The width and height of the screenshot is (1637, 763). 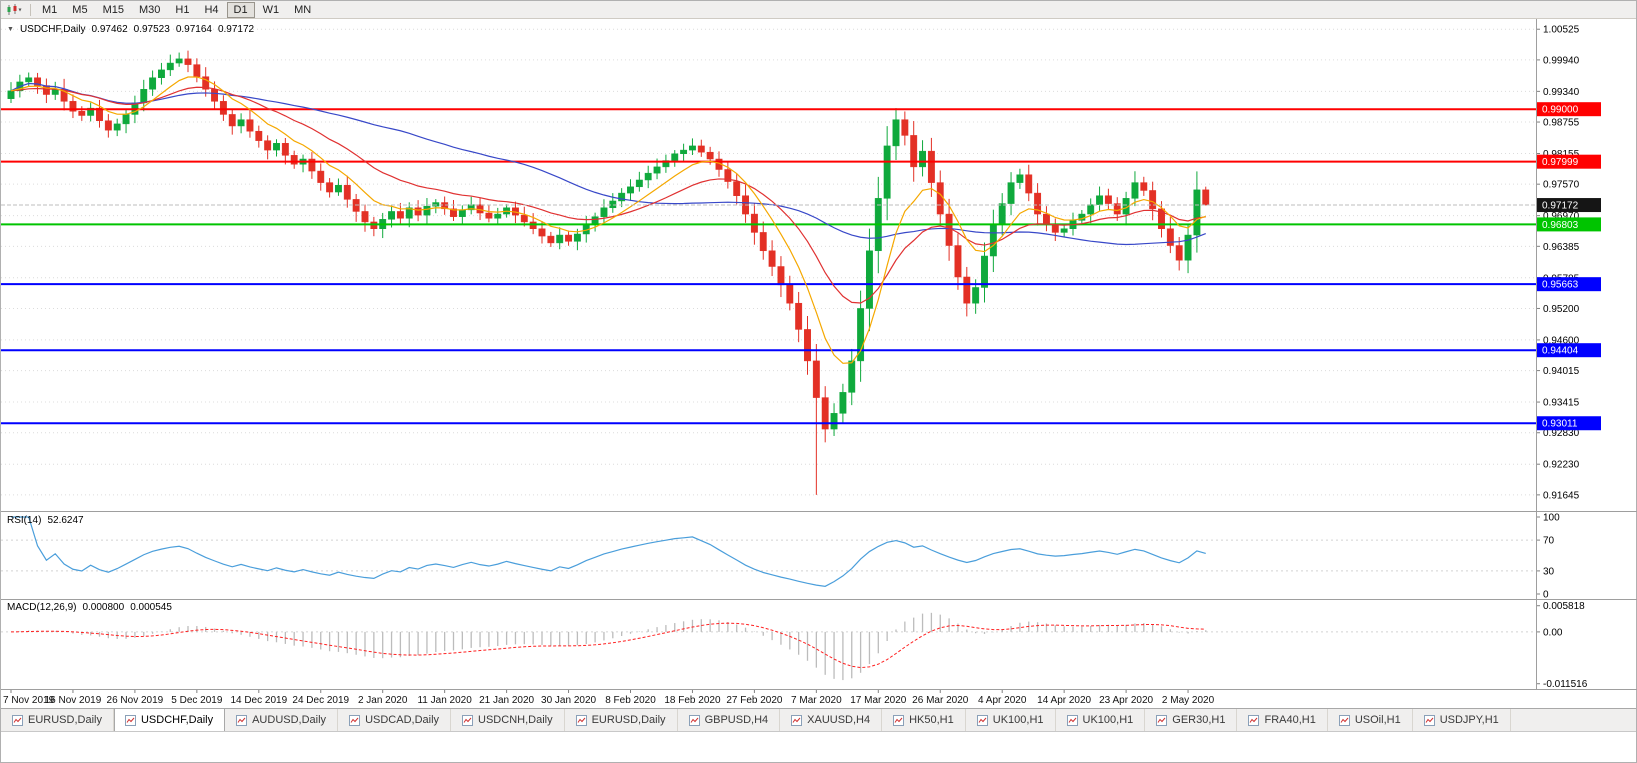 I want to click on timeframe-button-m30: M30, so click(x=149, y=10).